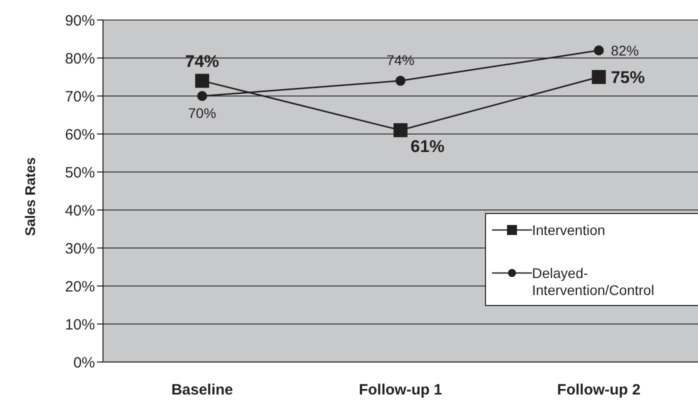  What do you see at coordinates (400, 390) in the screenshot?
I see `x-tick-label: Follow-up 1` at bounding box center [400, 390].